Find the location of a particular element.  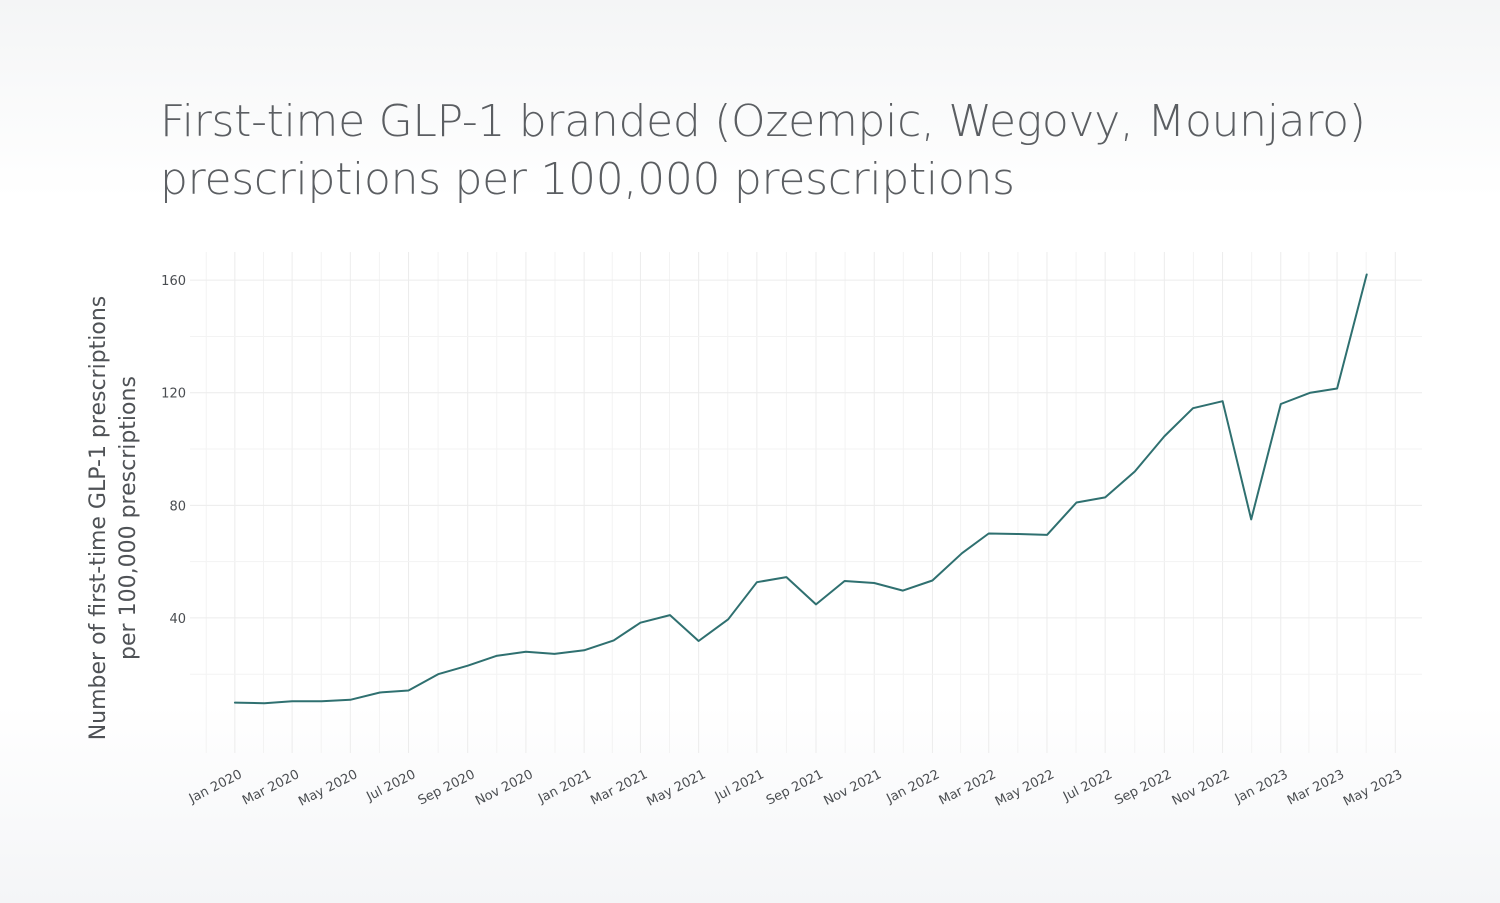

y-tick-label: 80 is located at coordinates (177, 506).